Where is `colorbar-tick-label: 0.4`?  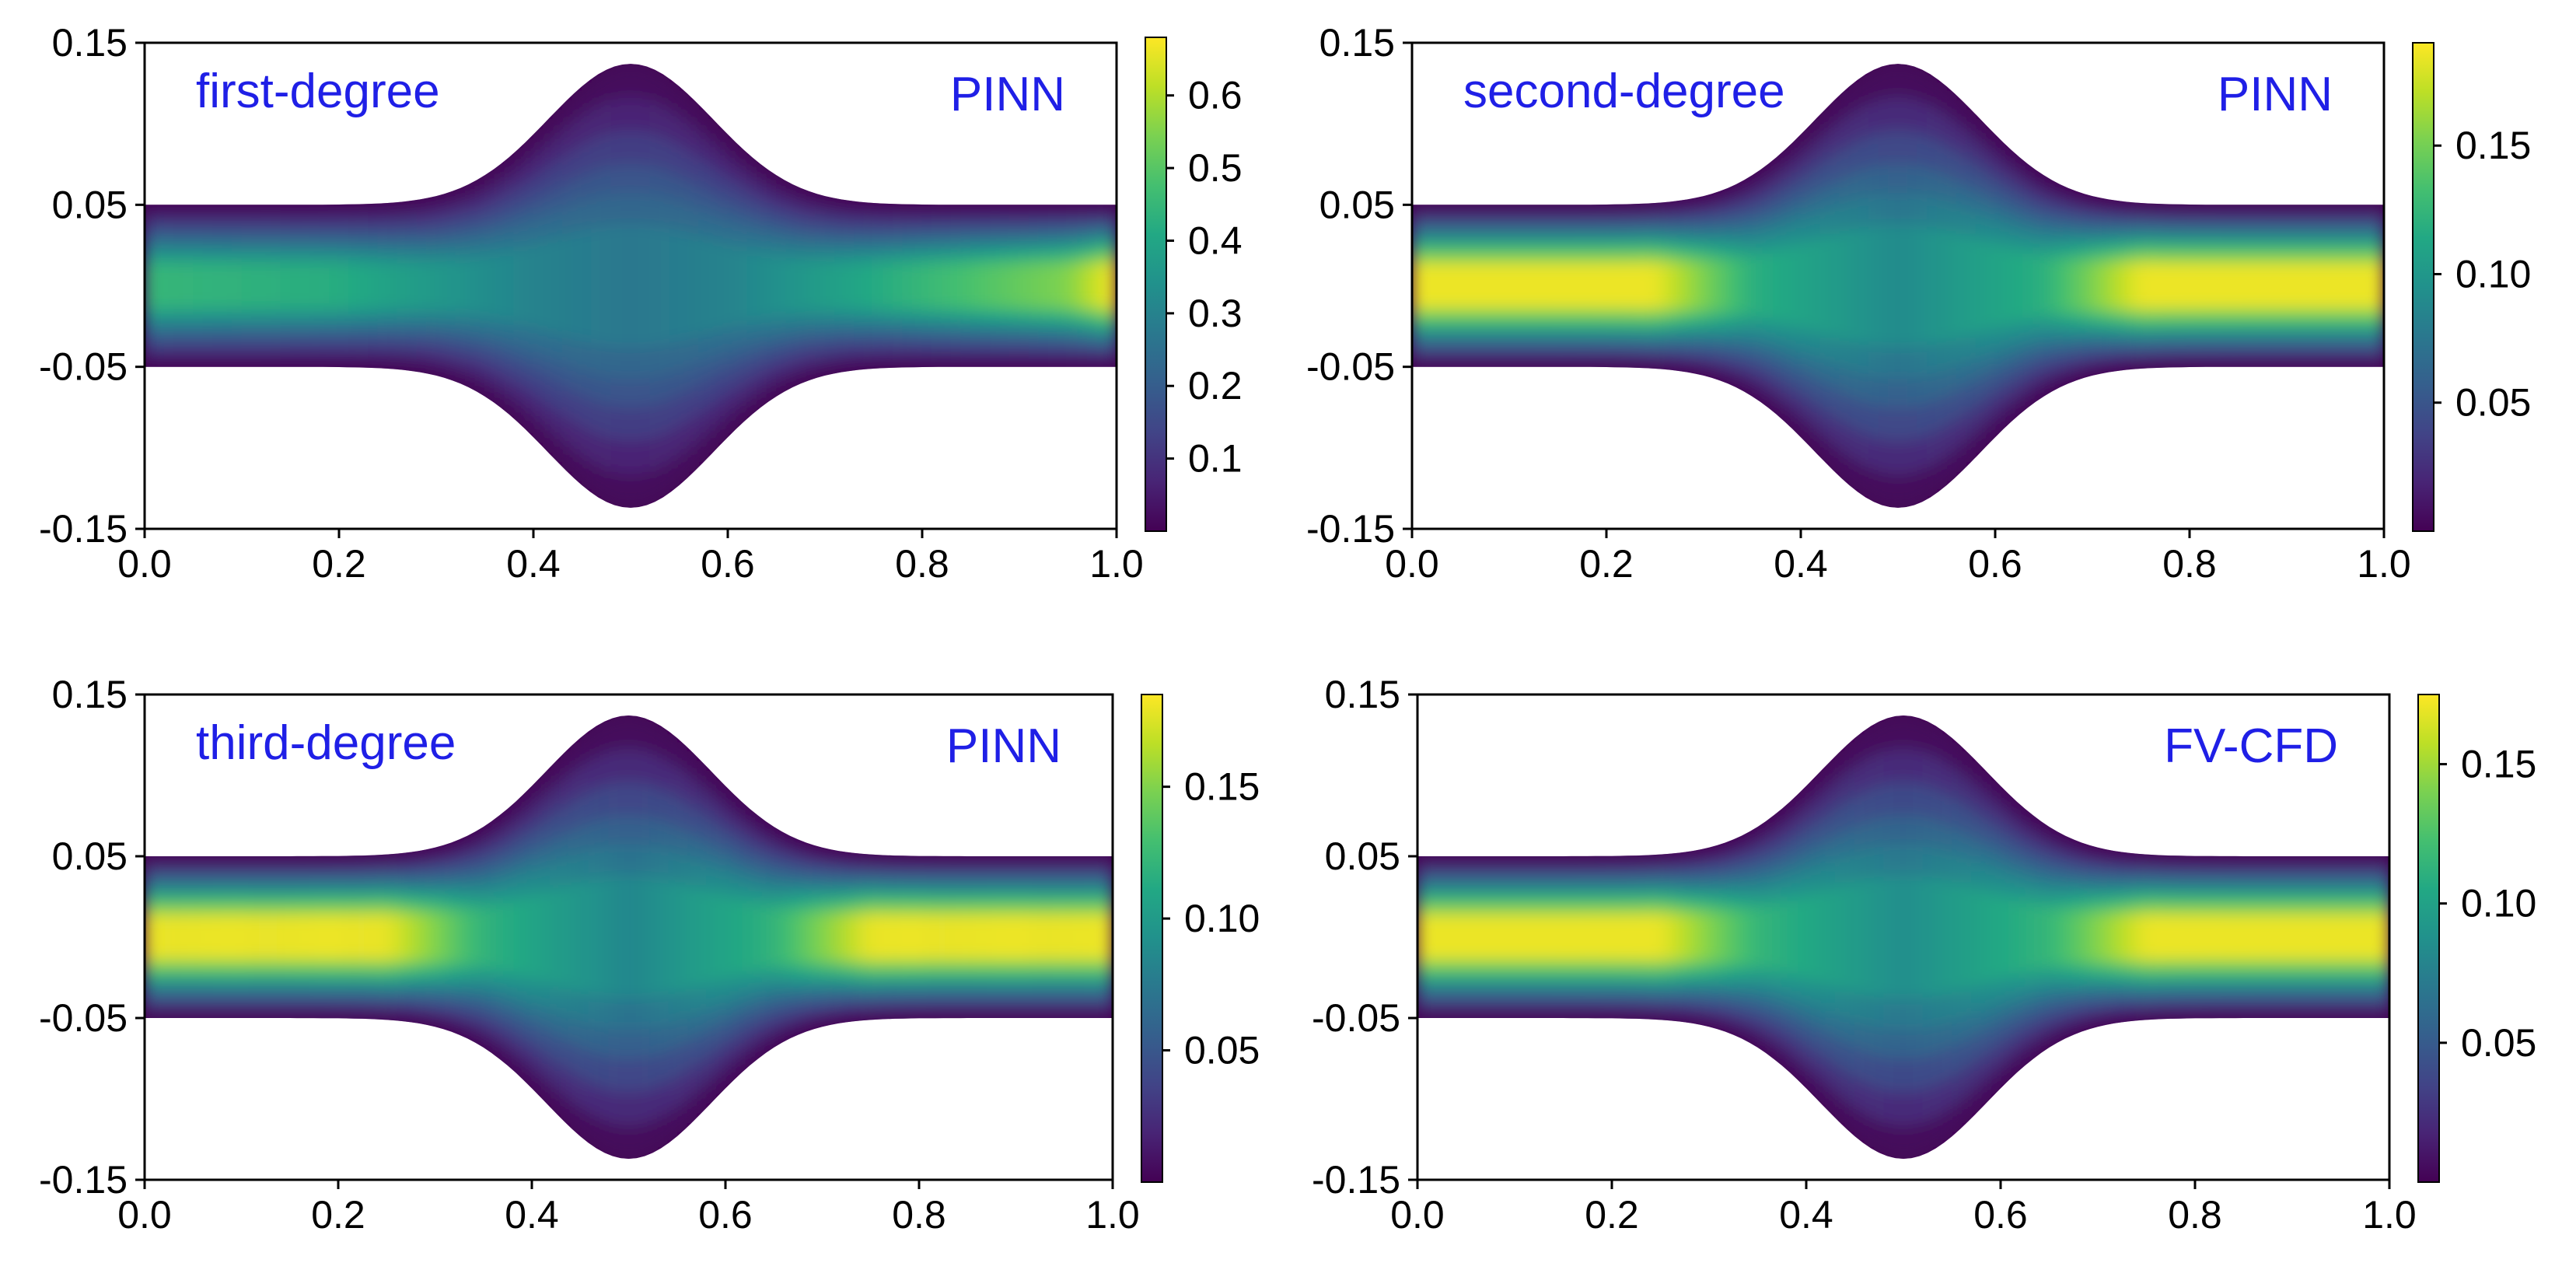
colorbar-tick-label: 0.4 is located at coordinates (1215, 240).